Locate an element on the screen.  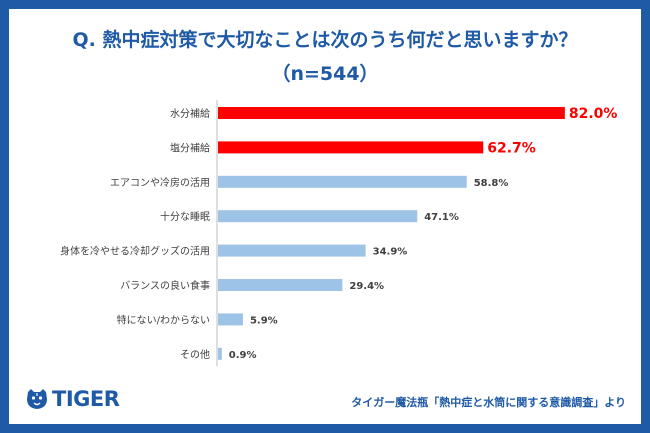
value-label: 0.9% is located at coordinates (243, 355).